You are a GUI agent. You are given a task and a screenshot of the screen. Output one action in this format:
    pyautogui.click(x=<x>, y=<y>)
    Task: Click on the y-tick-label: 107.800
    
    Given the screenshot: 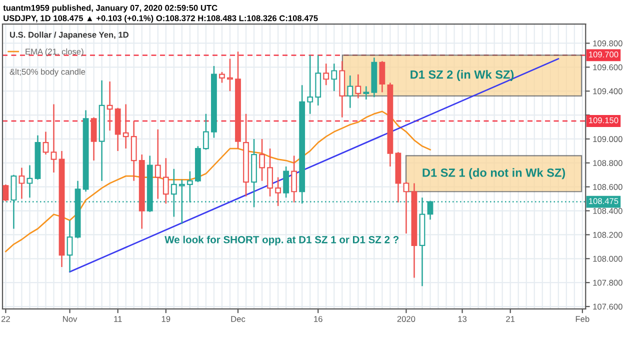 What is the action you would take?
    pyautogui.click(x=607, y=283)
    